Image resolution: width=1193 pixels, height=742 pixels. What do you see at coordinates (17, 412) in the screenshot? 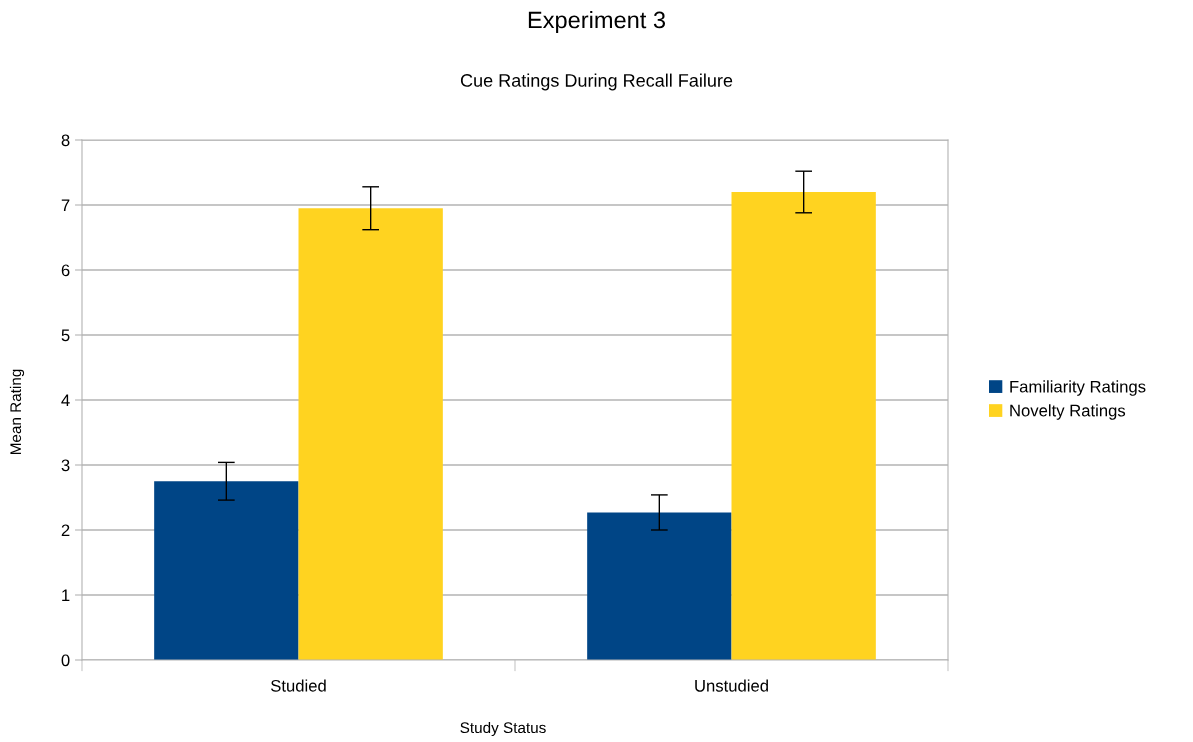
I see `y-axis-title: Mean Rating` at bounding box center [17, 412].